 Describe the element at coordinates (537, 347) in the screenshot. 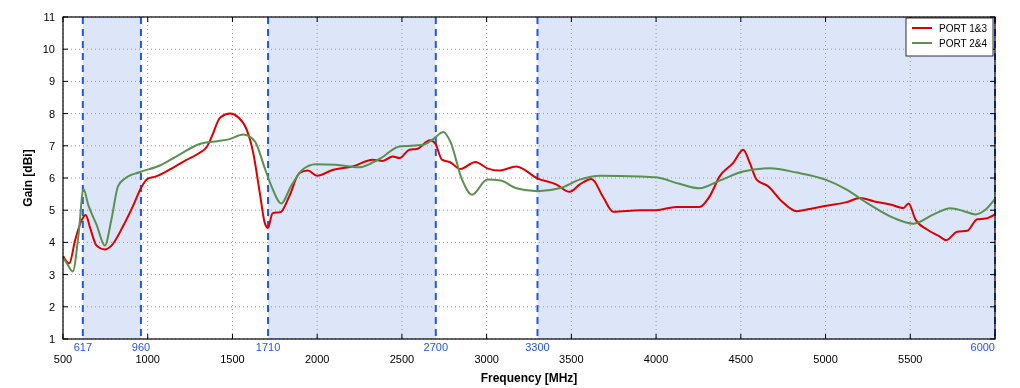

I see `ref-line-label: 3300` at that location.